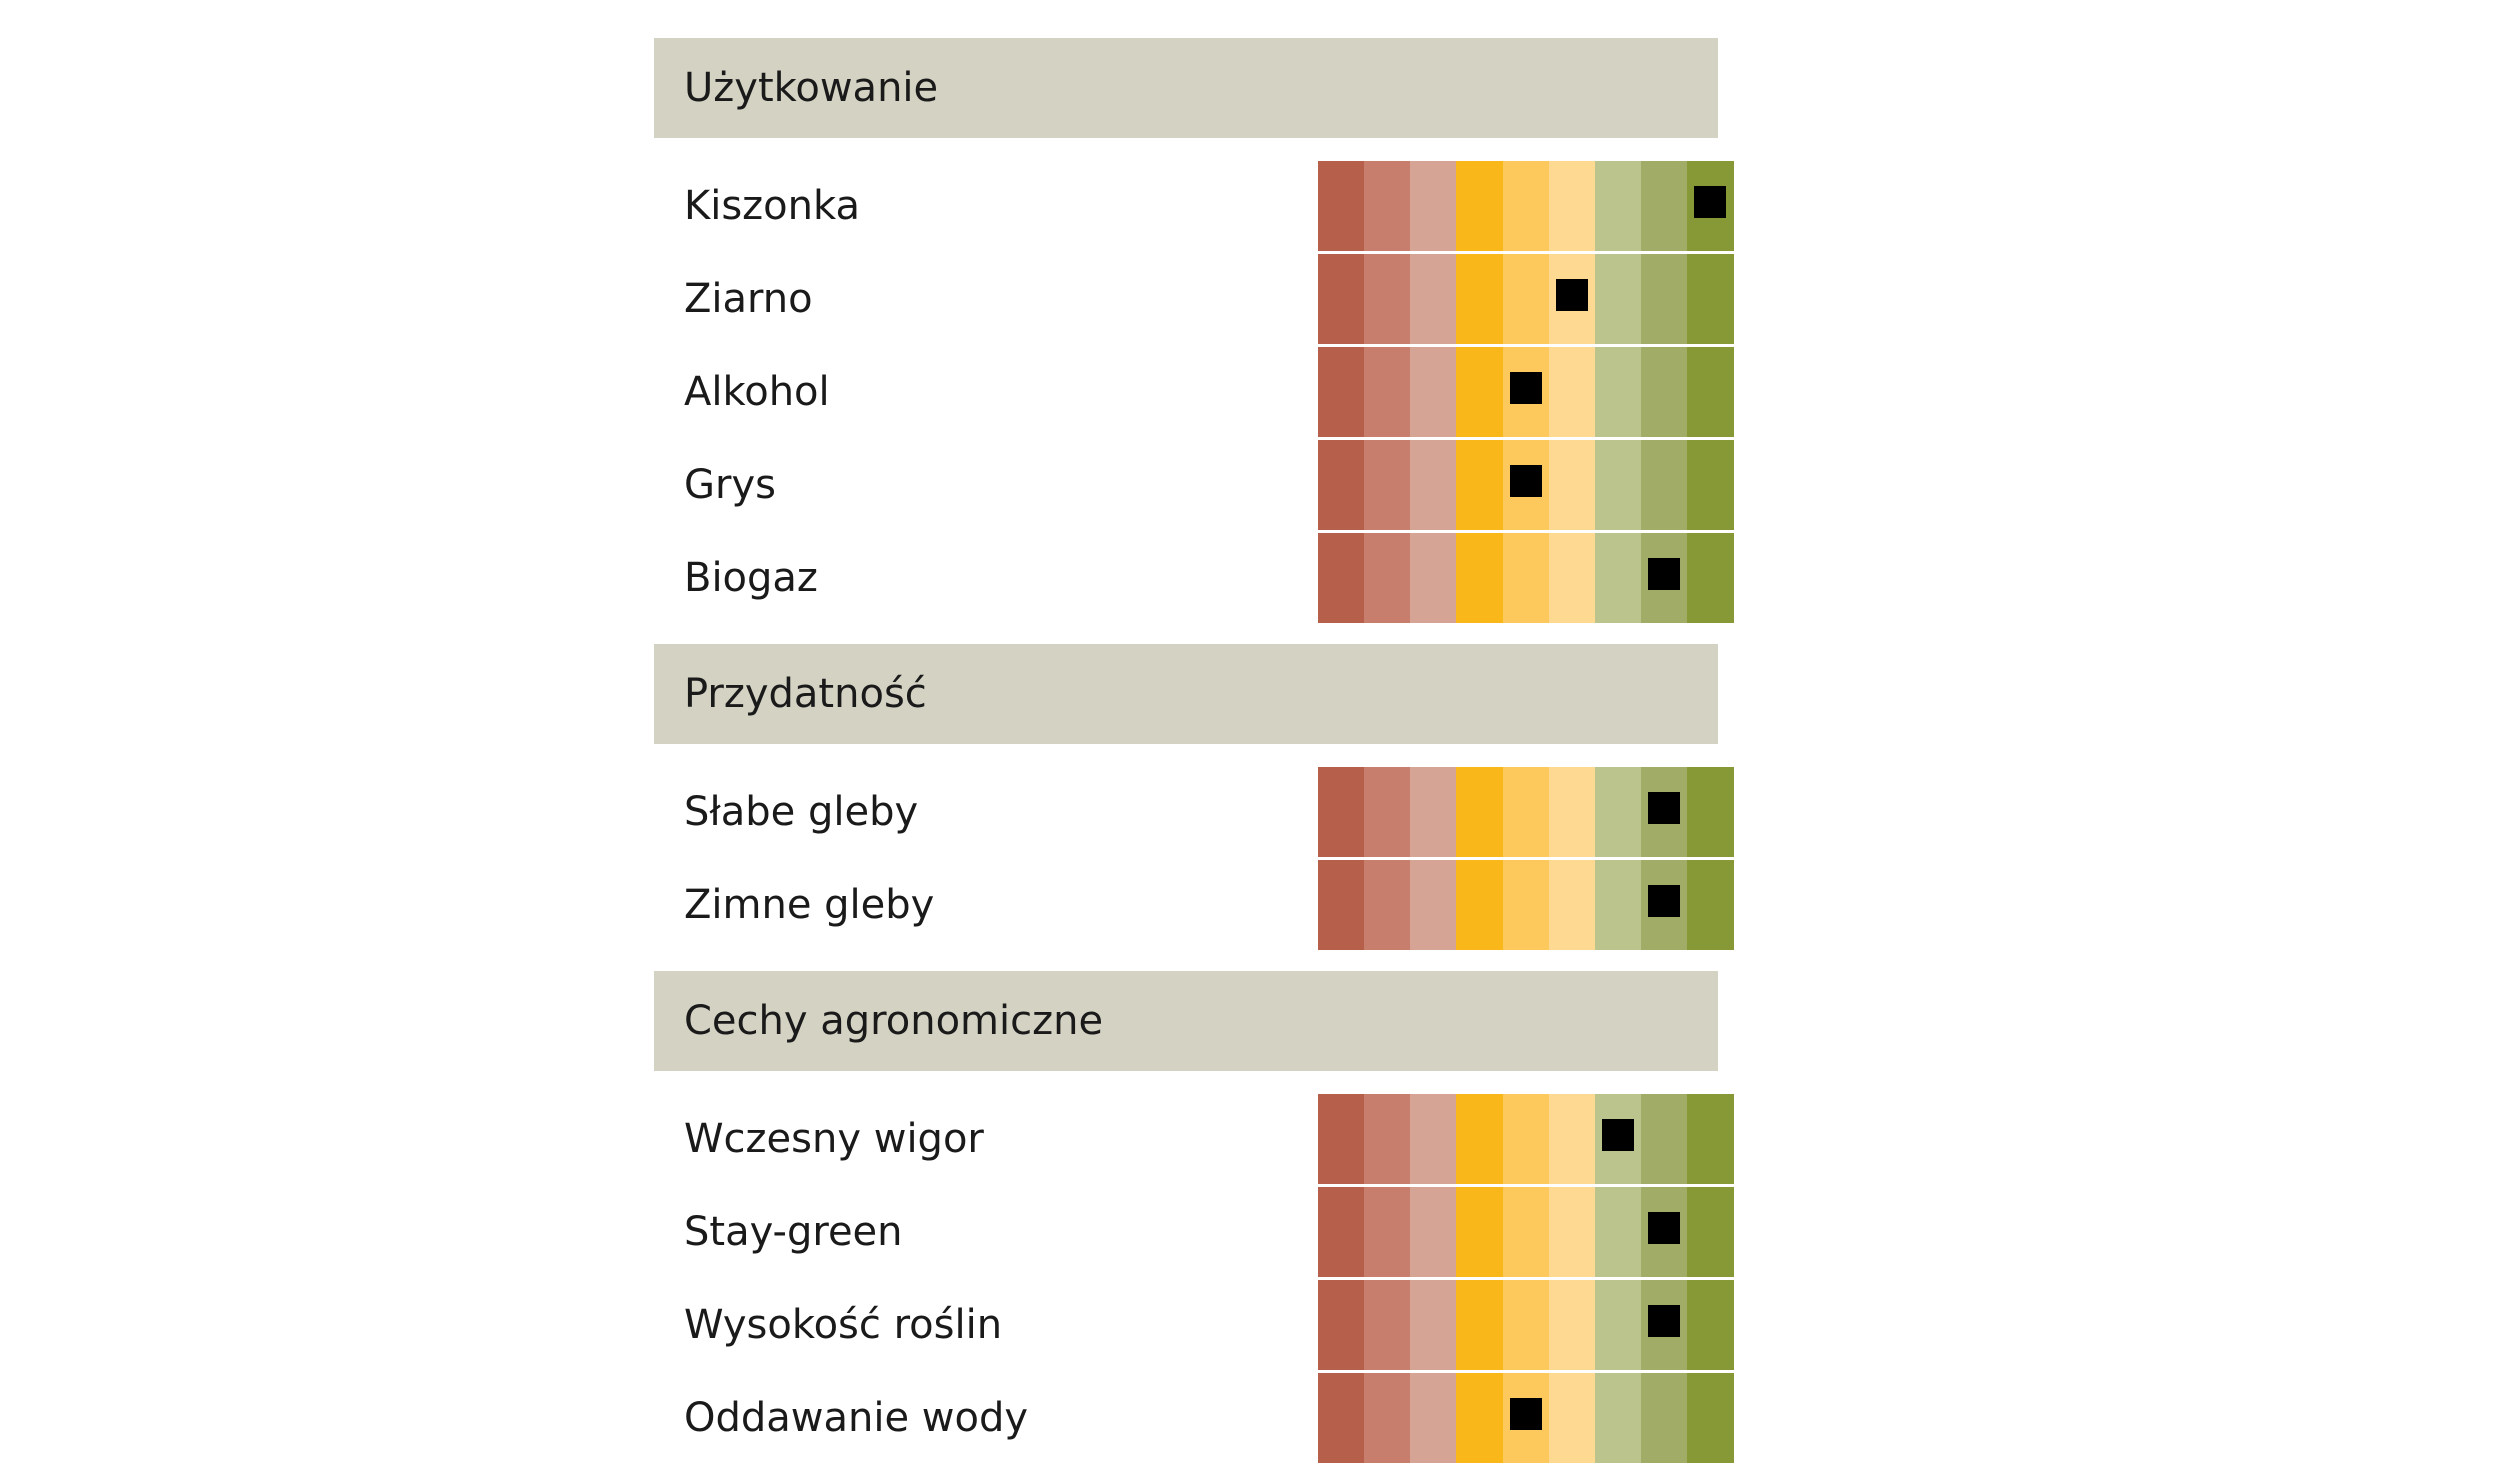 The width and height of the screenshot is (2500, 1480). I want to click on row-label: Oddawanie wody, so click(856, 1418).